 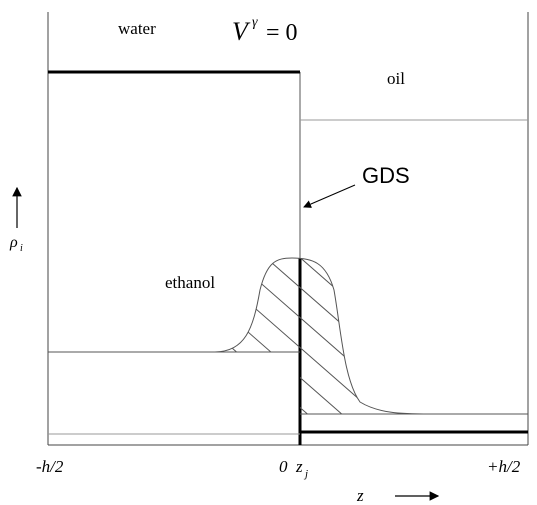 I want to click on svg-text: ρ, so click(x=13, y=242).